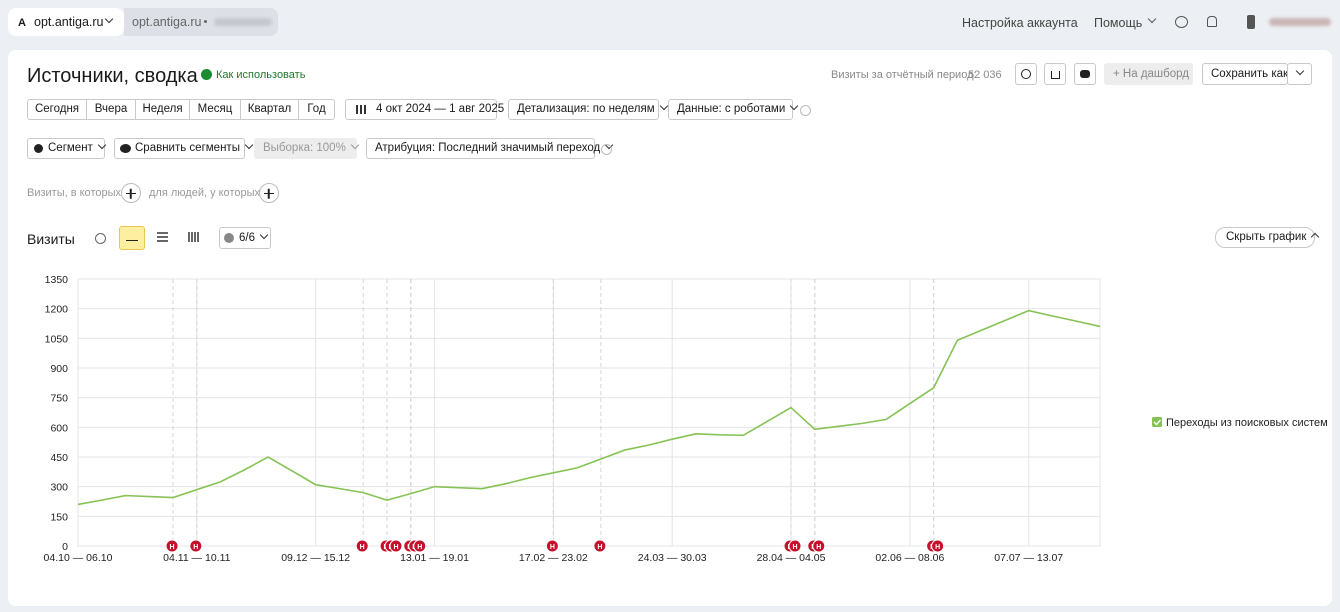  I want to click on attribution-label: Атрибуция: Последний значимый переход, so click(488, 148).